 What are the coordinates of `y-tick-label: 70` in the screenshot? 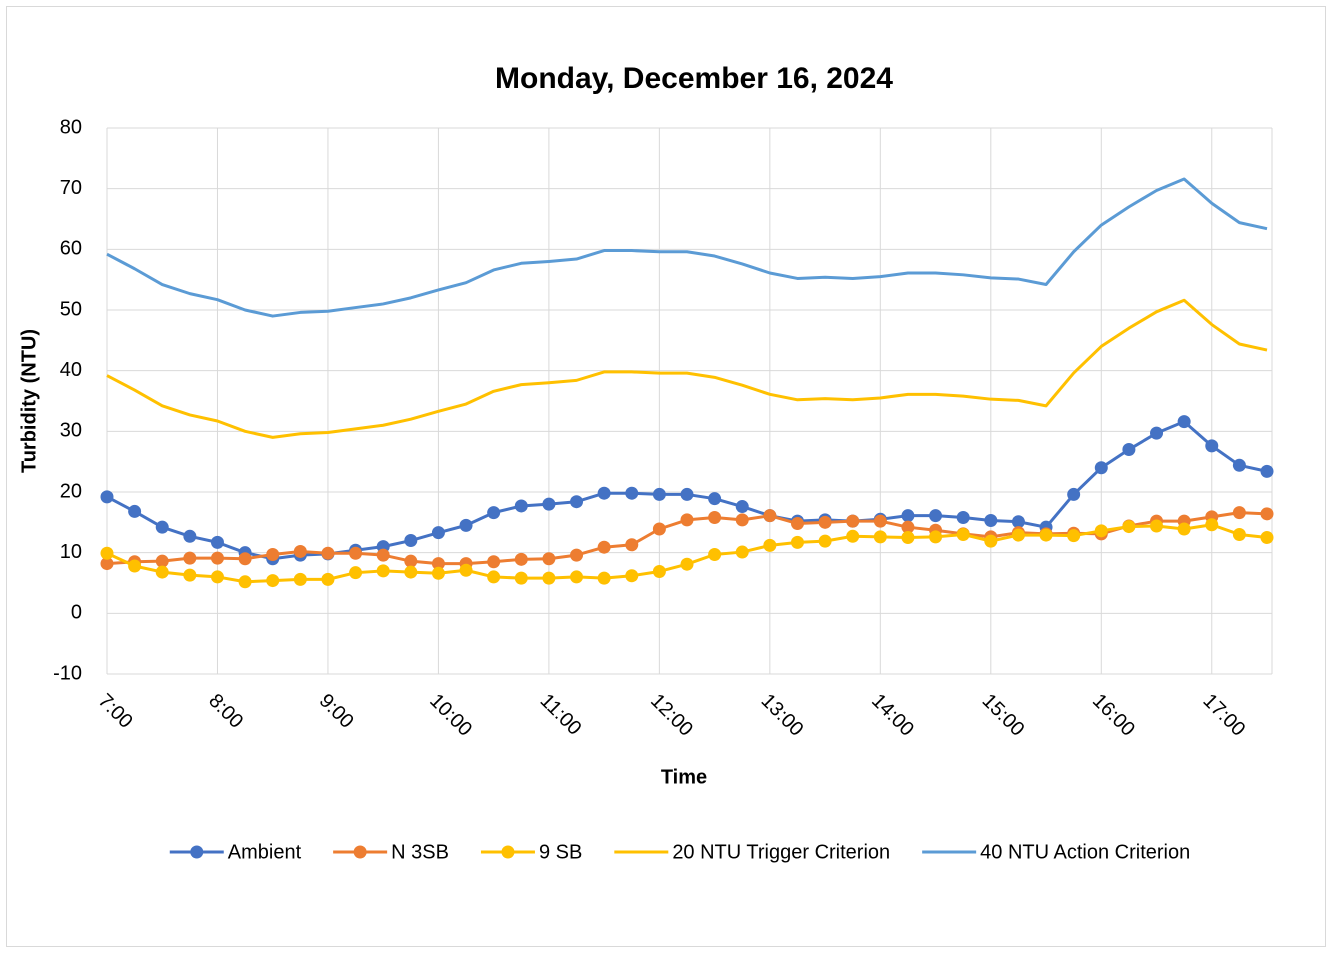 It's located at (71, 188).